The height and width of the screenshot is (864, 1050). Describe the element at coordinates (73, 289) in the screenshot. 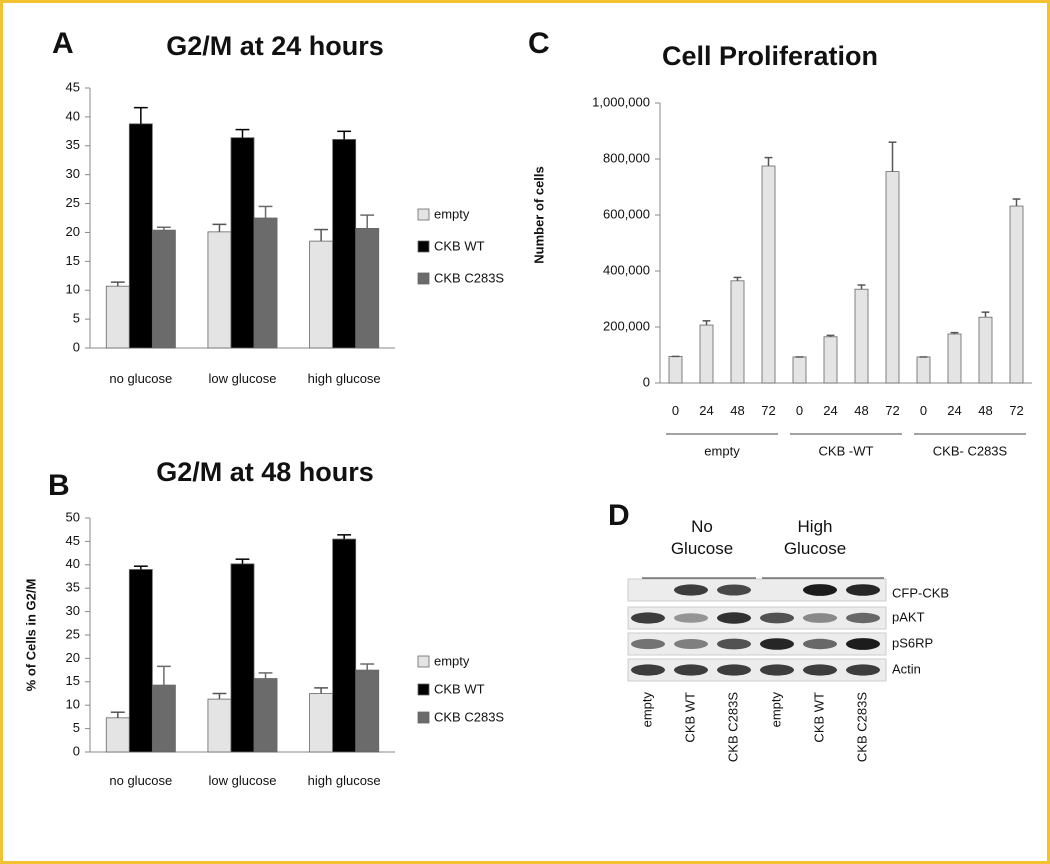

I see `y-tick-label: 10` at that location.